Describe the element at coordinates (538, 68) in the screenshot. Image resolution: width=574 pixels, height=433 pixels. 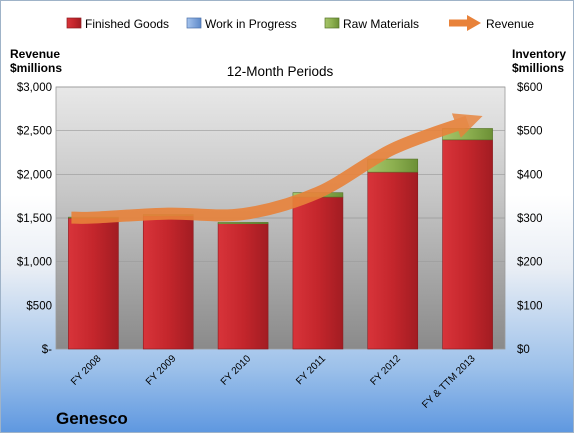
I see `right-axis-title-line2: $millions` at that location.